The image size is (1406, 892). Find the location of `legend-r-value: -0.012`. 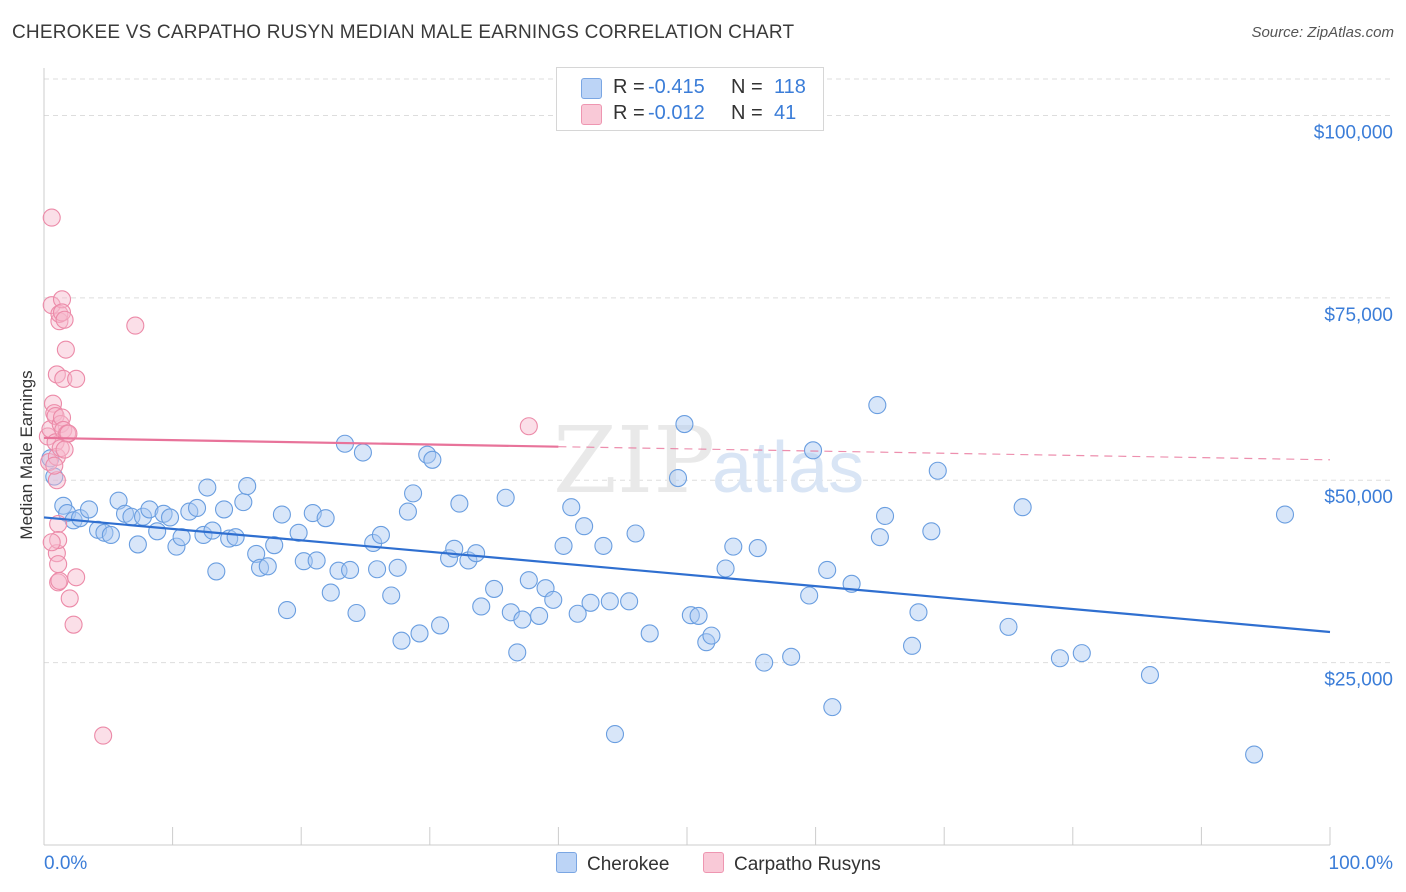

legend-r-value: -0.012 is located at coordinates (676, 113).